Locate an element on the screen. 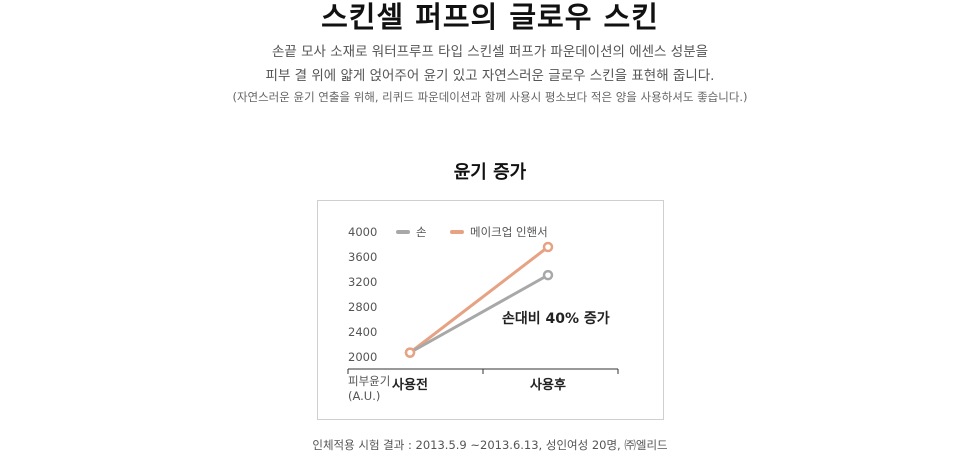 Image resolution: width=980 pixels, height=453 pixels. y-tick-label: 3600 is located at coordinates (362, 257).